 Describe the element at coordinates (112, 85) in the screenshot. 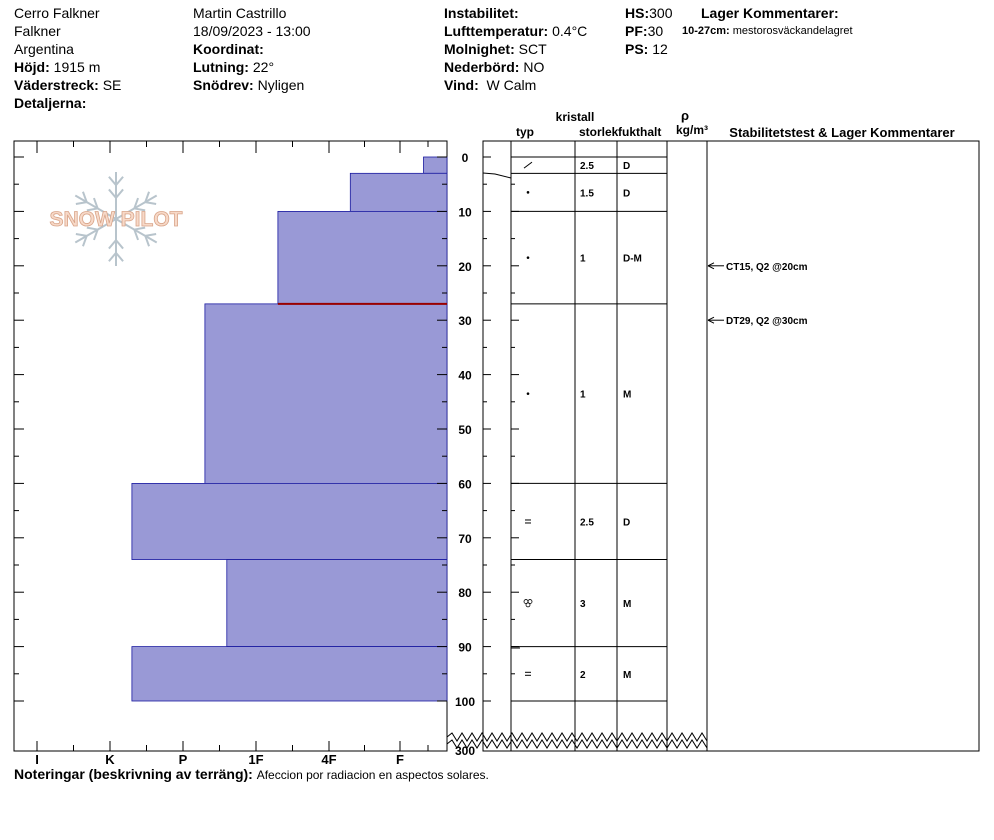

I see `aspect-value: SE` at that location.